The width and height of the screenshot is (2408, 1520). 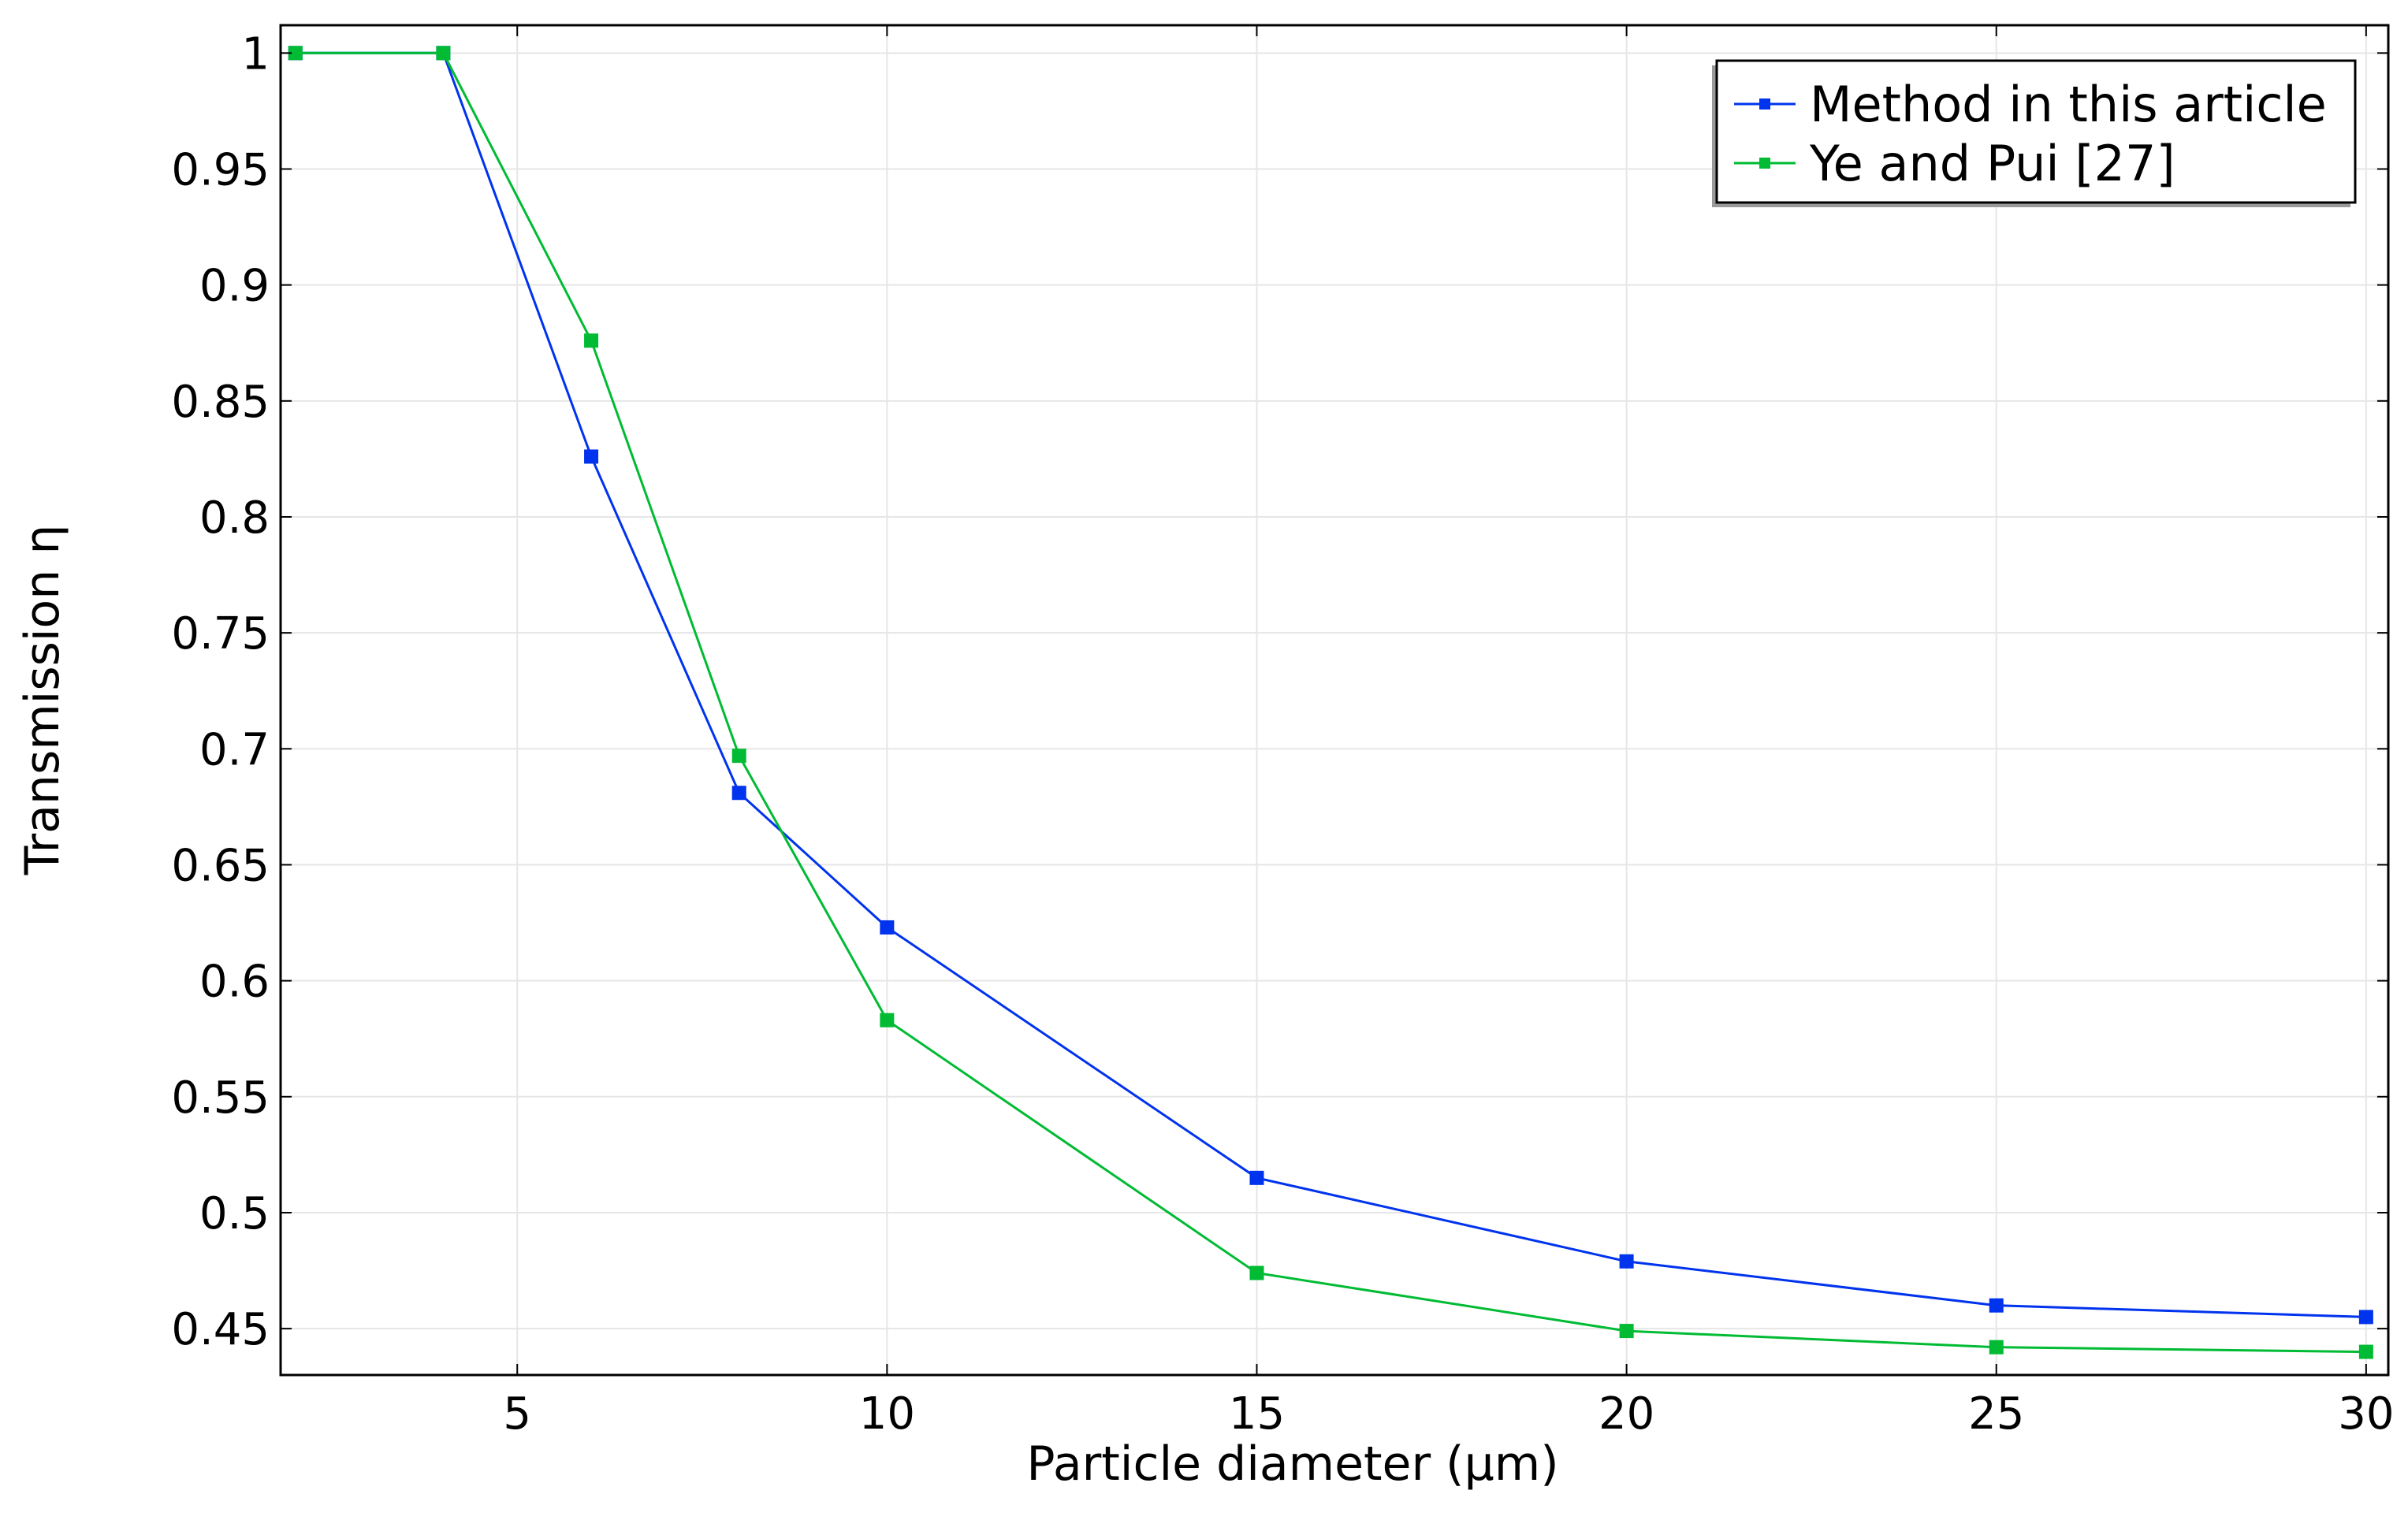 What do you see at coordinates (1626, 1414) in the screenshot?
I see `x-tick-label: 20` at bounding box center [1626, 1414].